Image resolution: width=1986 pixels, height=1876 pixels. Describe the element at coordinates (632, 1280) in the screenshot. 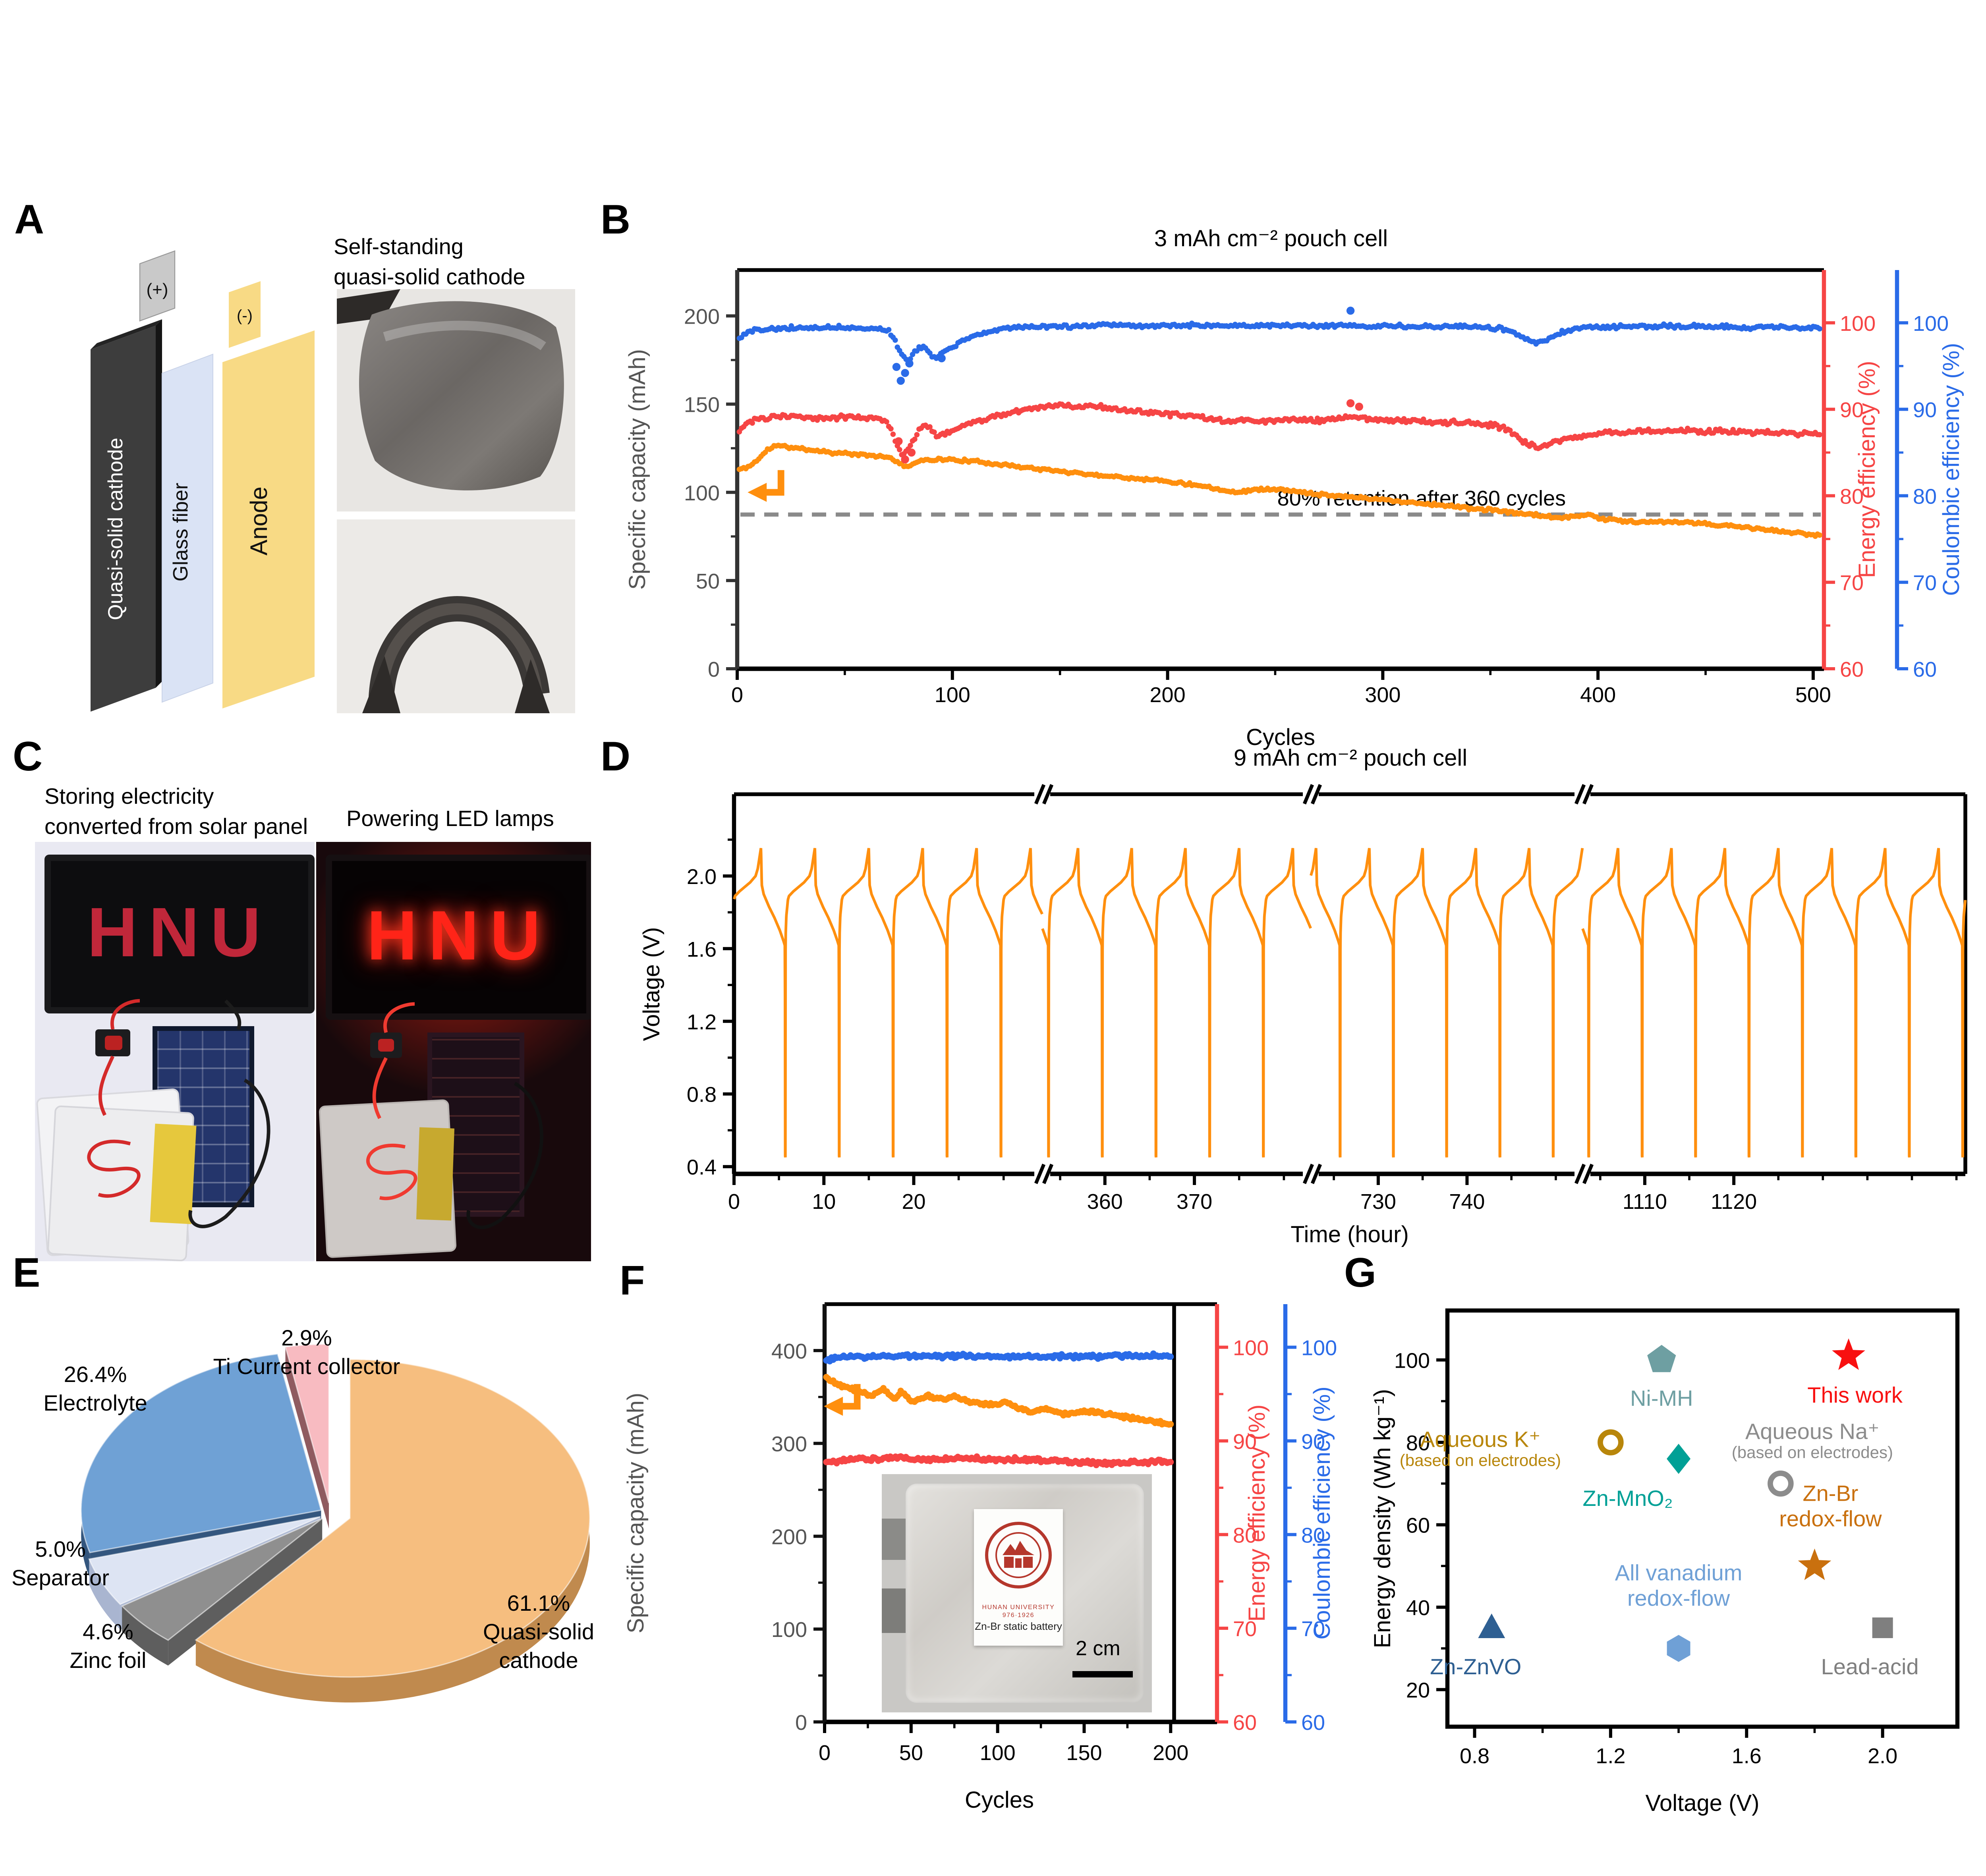

I see `panel-f-letter: F` at that location.